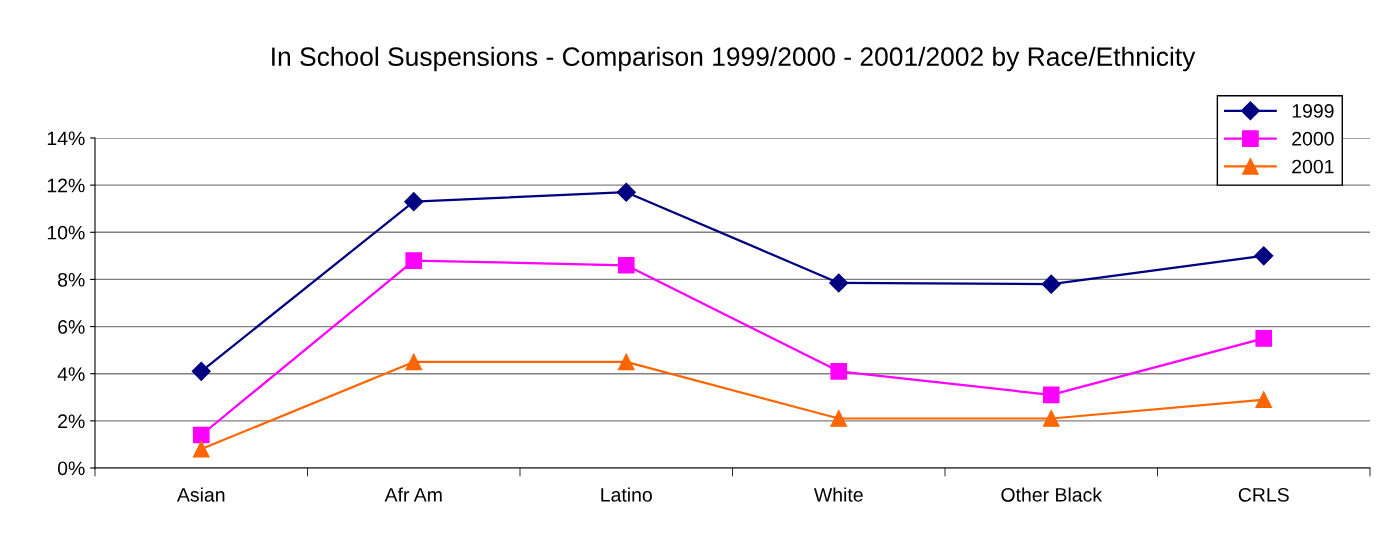 This screenshot has width=1399, height=540. Describe the element at coordinates (66, 232) in the screenshot. I see `y-tick-label: 10%` at that location.